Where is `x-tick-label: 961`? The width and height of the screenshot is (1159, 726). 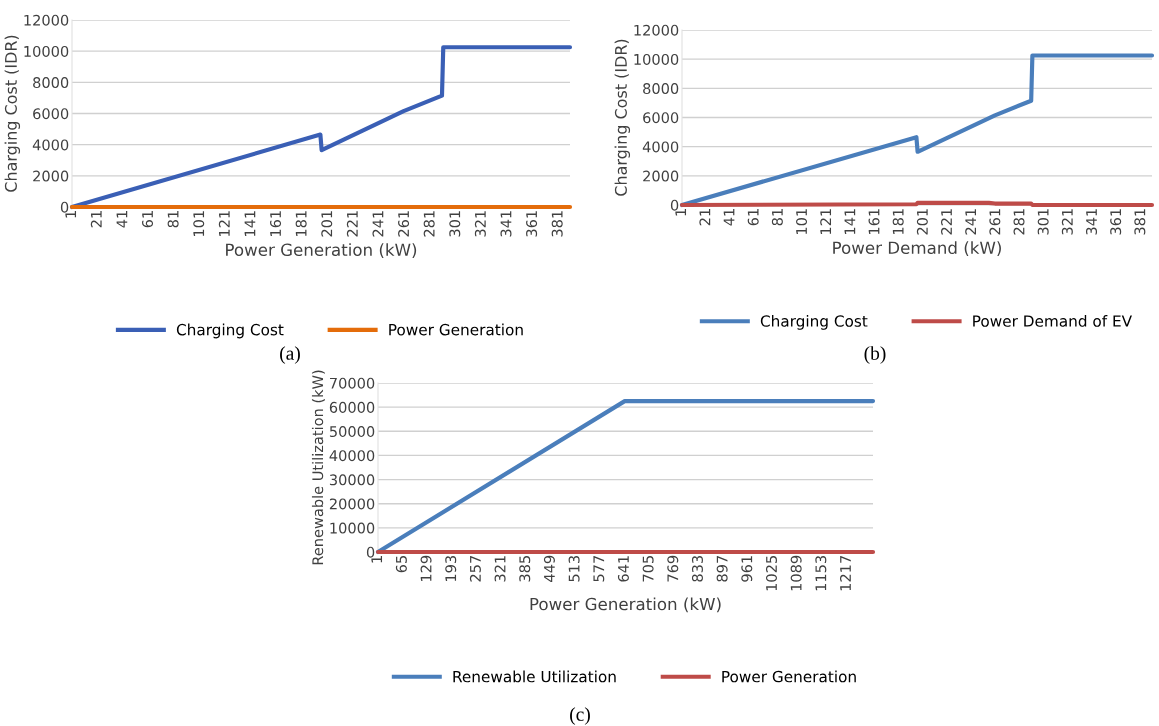 x-tick-label: 961 is located at coordinates (747, 569).